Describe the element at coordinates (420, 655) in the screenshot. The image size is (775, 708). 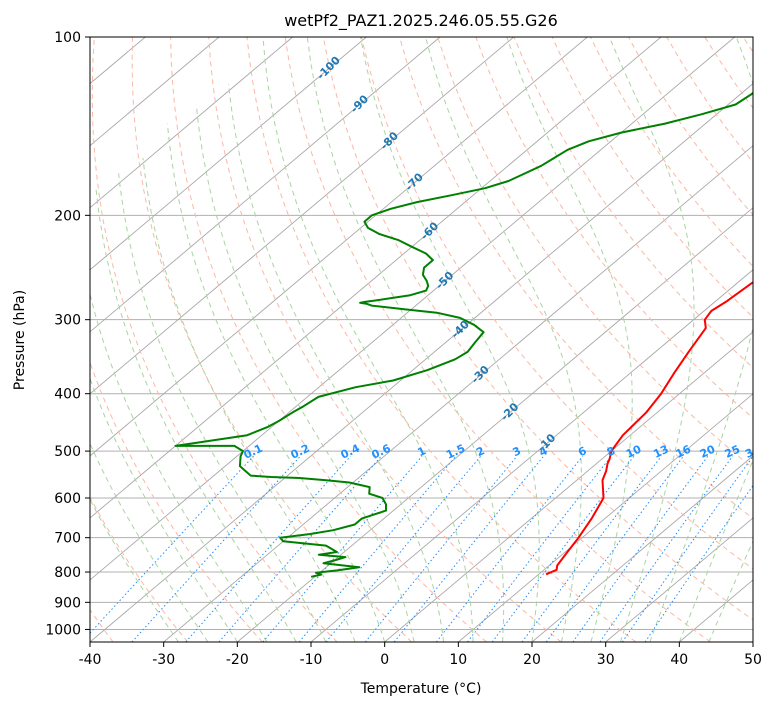
I see `x-axis-ticks: -40 -30 -20 -10 0 10 20 30 40 50` at that location.